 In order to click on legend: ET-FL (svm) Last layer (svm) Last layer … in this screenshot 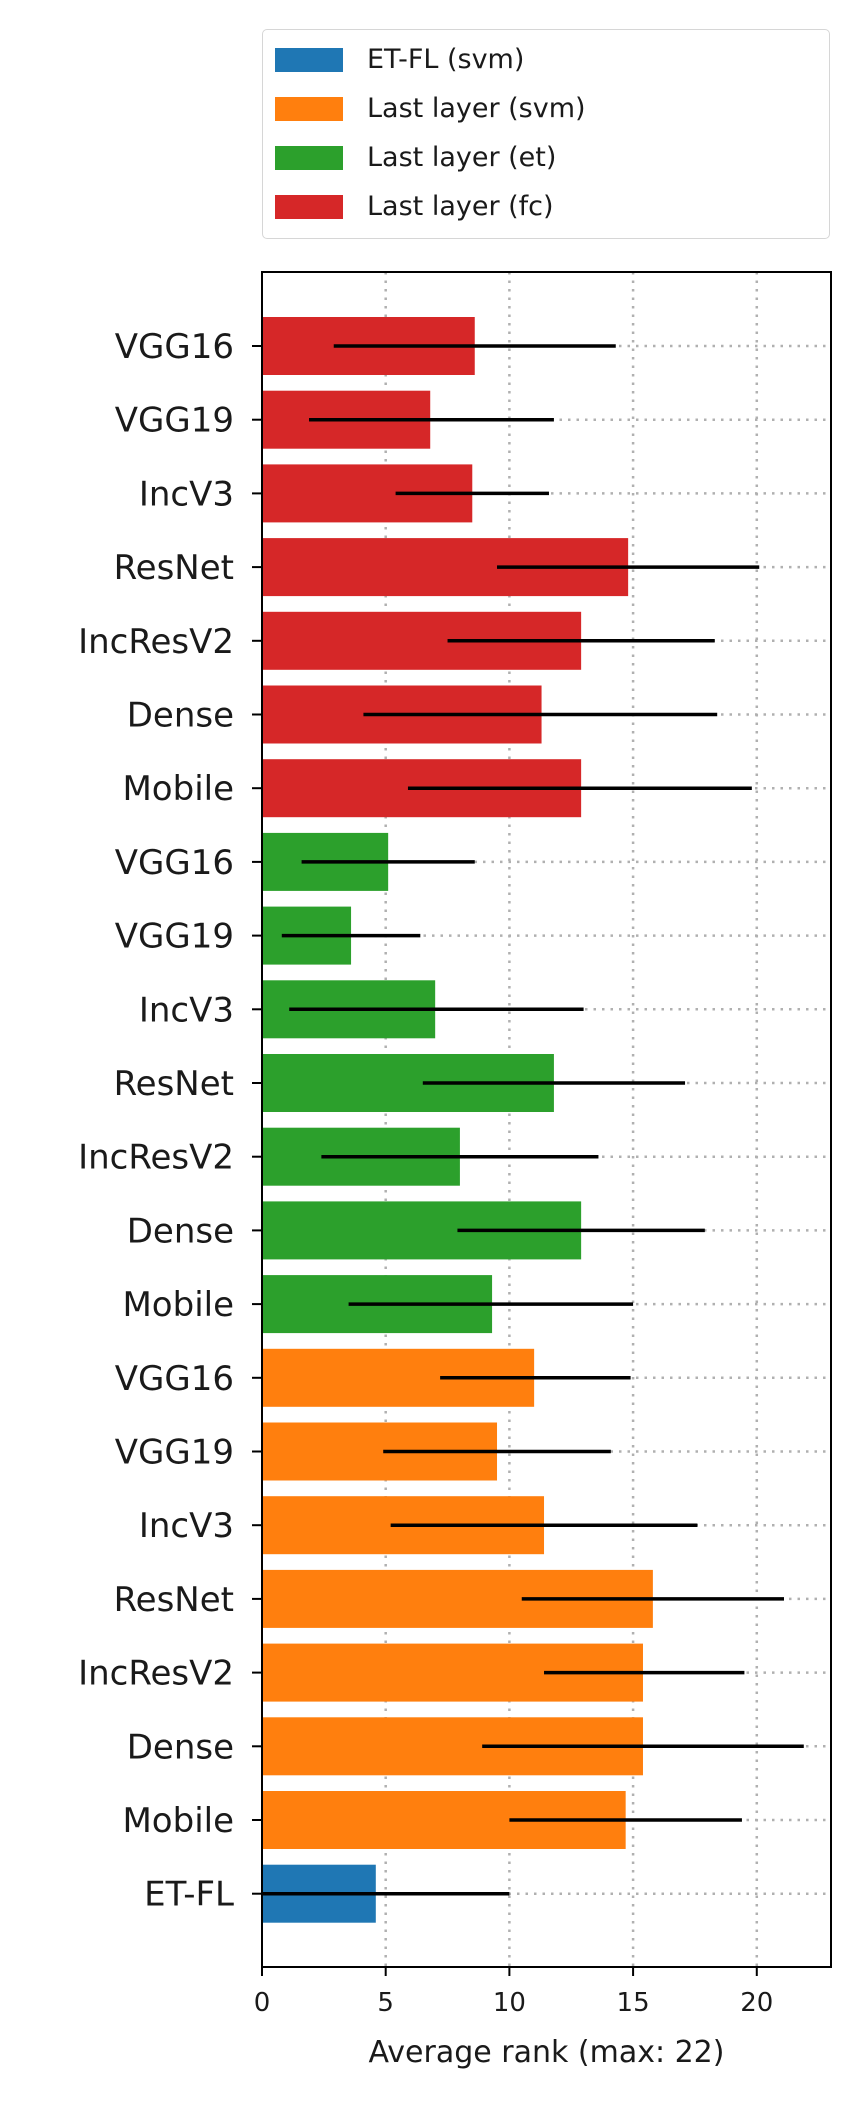, I will do `click(546, 134)`.